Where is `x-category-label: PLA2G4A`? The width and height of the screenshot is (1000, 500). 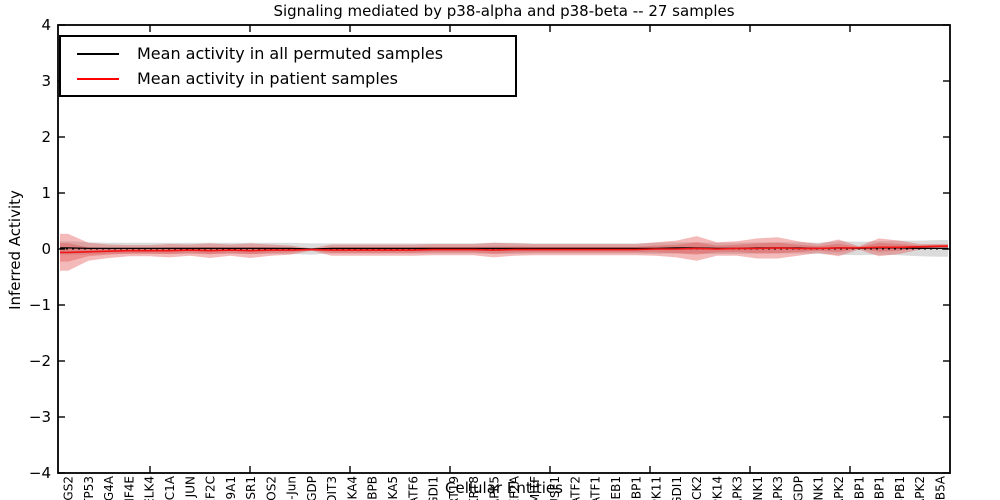
x-category-label: PLA2G4A is located at coordinates (109, 487).